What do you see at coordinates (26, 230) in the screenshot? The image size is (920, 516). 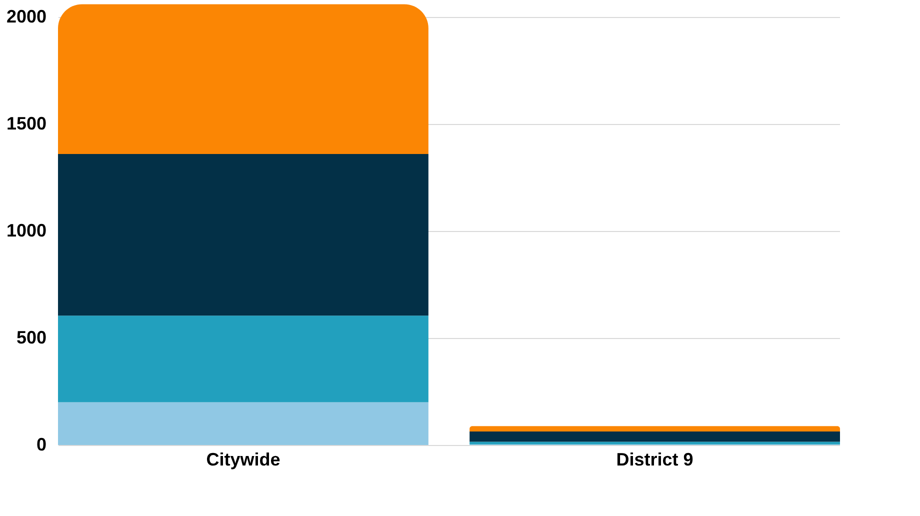 I see `y-tick-label: 1000` at bounding box center [26, 230].